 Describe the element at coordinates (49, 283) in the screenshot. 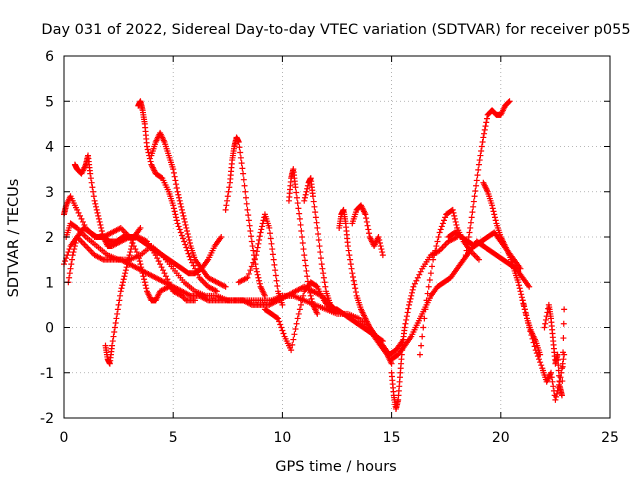

I see `y-tick-label: 1` at that location.